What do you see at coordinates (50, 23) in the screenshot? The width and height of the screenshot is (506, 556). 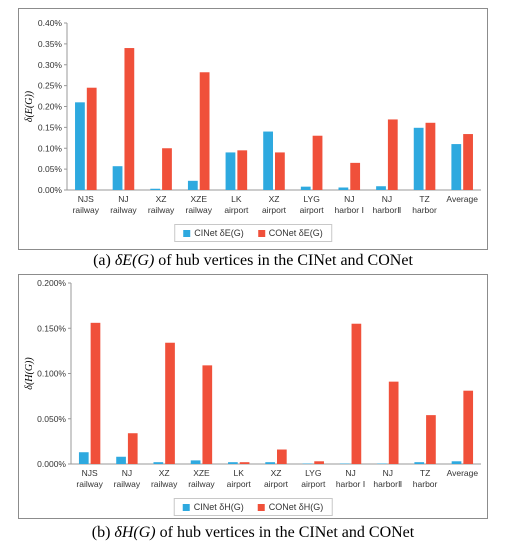 I see `y-tick-label: 0.40%` at bounding box center [50, 23].